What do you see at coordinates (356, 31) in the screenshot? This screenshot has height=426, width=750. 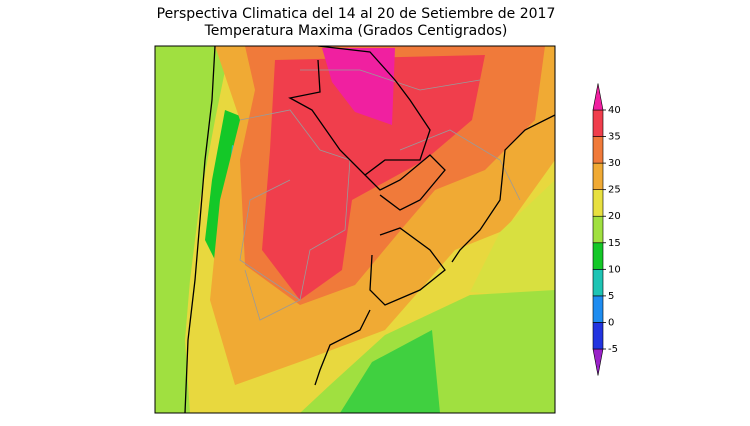 I see `subtitle: Temperatura Maxima (Grados Centigrados)` at bounding box center [356, 31].